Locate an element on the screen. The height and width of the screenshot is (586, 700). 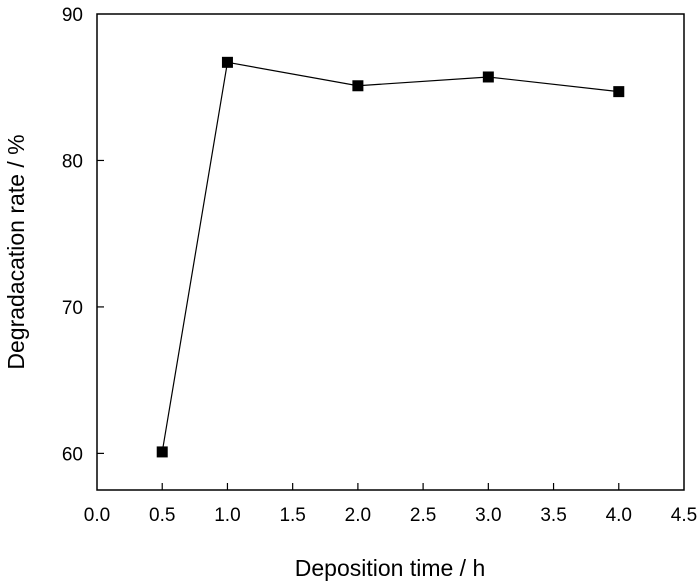
x-tick-label: 1.0 is located at coordinates (227, 515).